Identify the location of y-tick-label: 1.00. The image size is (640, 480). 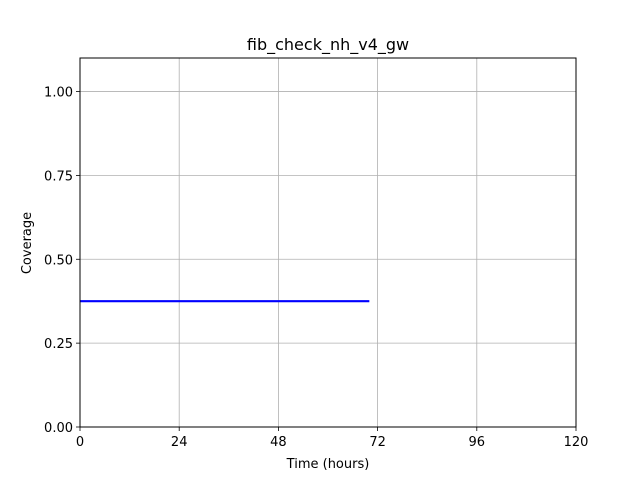
(58, 93).